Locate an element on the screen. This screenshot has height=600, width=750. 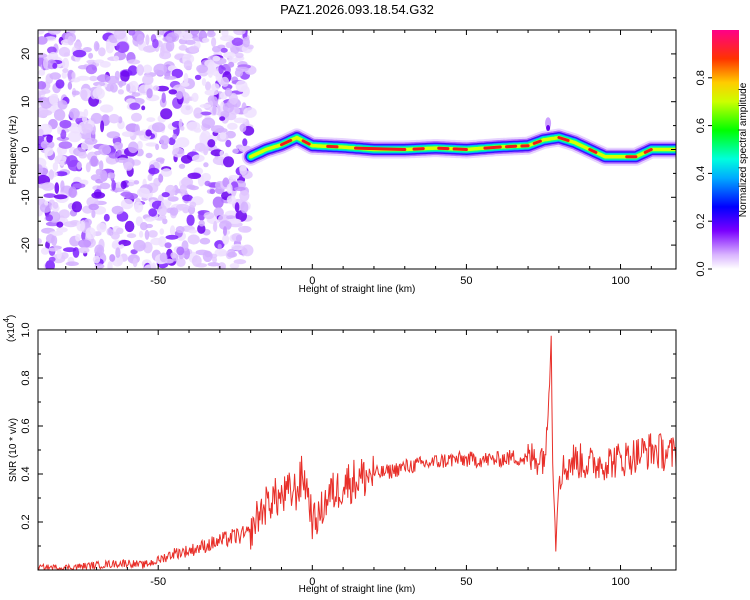
spectrogram-ridge-peak is located at coordinates (492, 147).